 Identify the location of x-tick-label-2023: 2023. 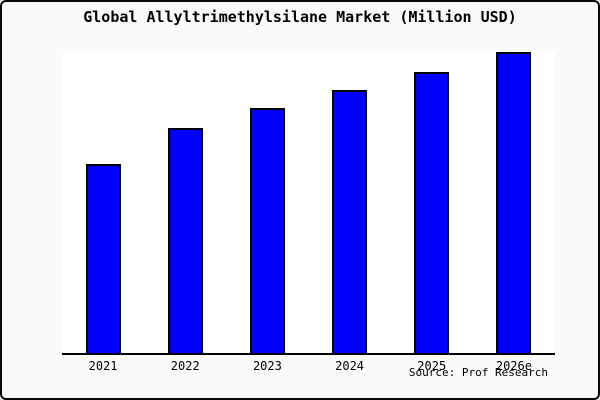
(267, 366).